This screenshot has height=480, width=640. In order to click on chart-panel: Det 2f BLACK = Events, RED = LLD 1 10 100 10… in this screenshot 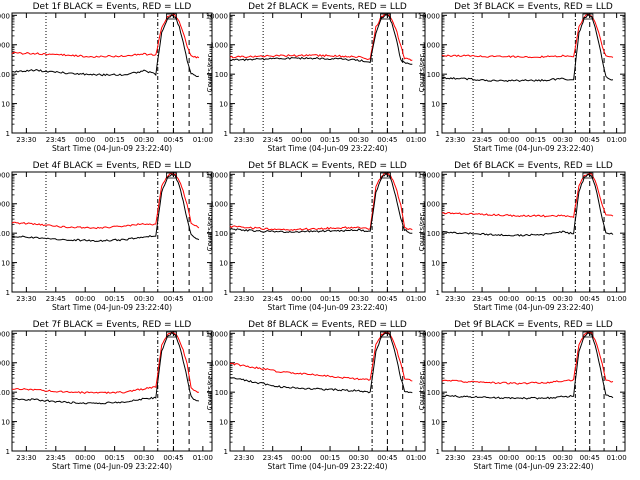, I will do `click(316, 77)`.